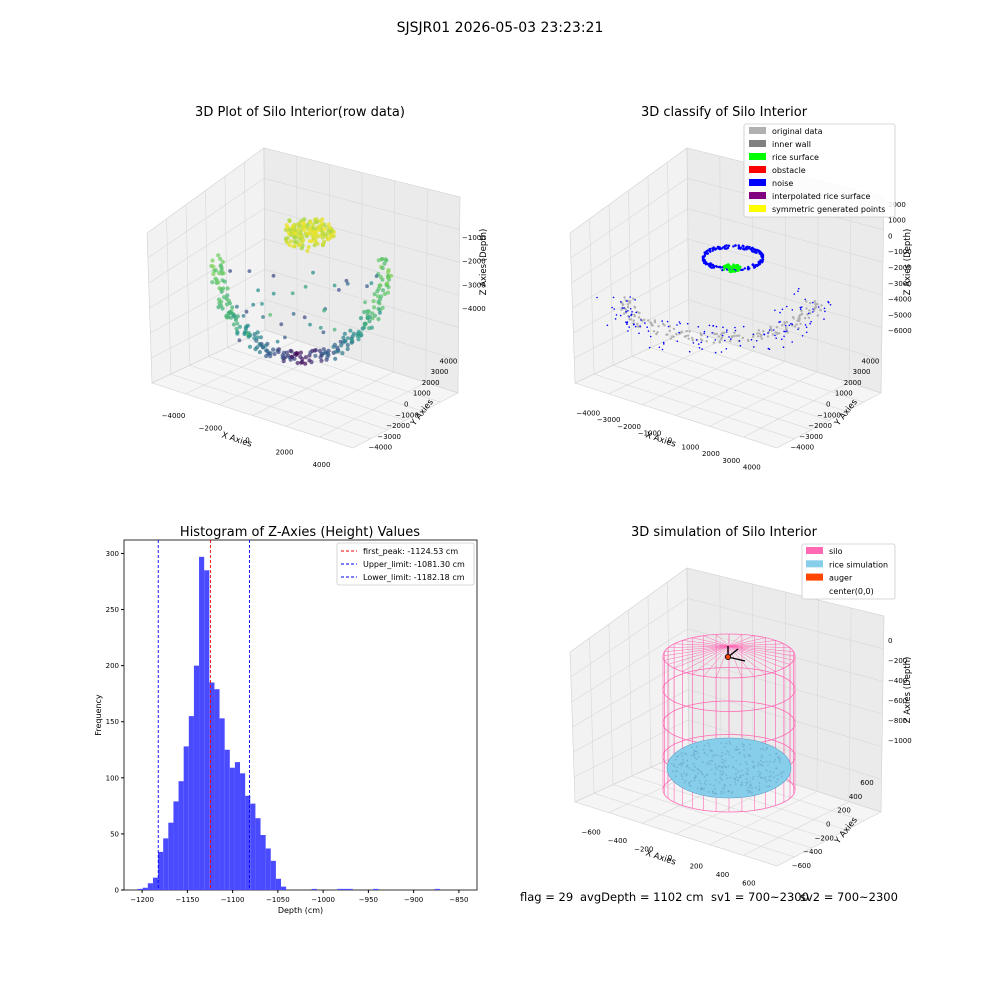 This screenshot has width=1000, height=1000. What do you see at coordinates (729, 768) in the screenshot?
I see `rice-surface` at bounding box center [729, 768].